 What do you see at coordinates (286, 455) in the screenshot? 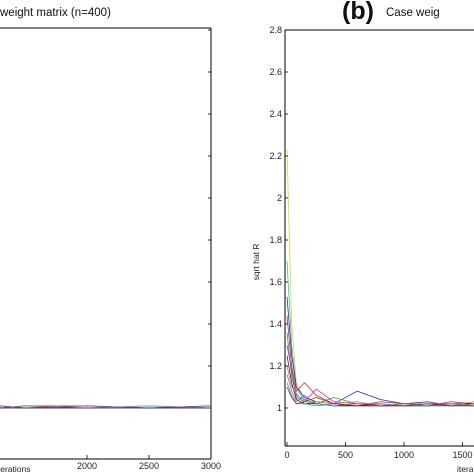
I see `panel-b-x-tick-label: 0` at bounding box center [286, 455].